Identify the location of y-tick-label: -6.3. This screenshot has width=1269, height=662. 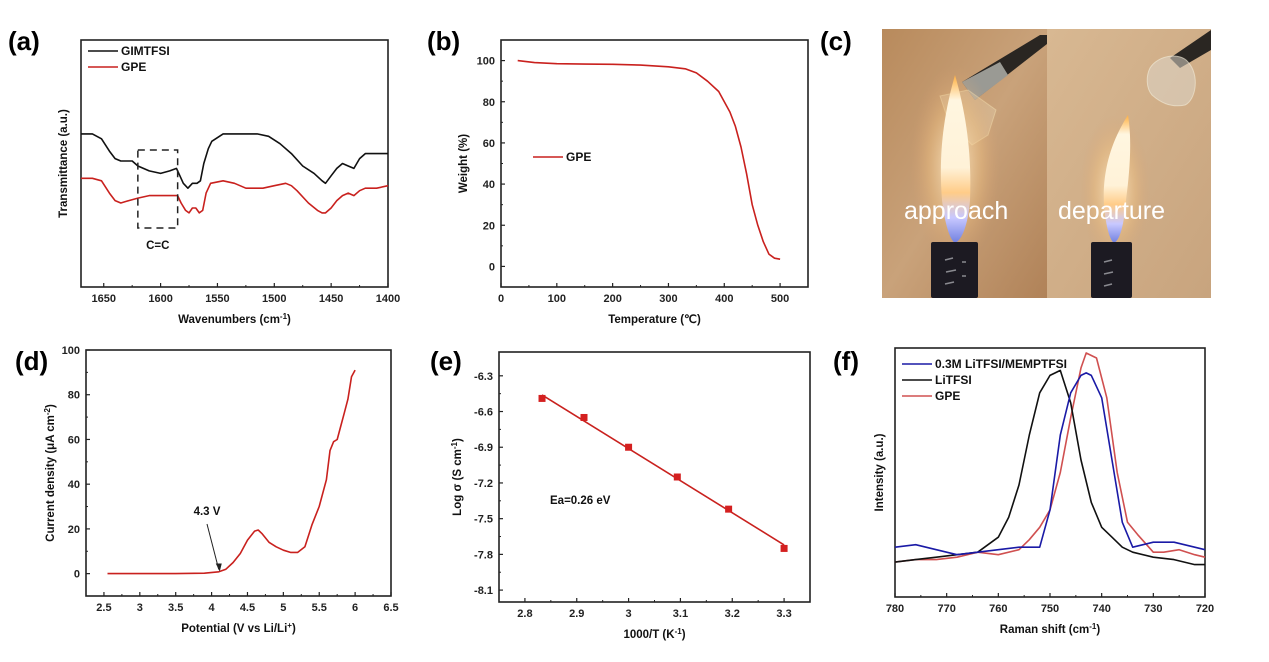
(483, 377).